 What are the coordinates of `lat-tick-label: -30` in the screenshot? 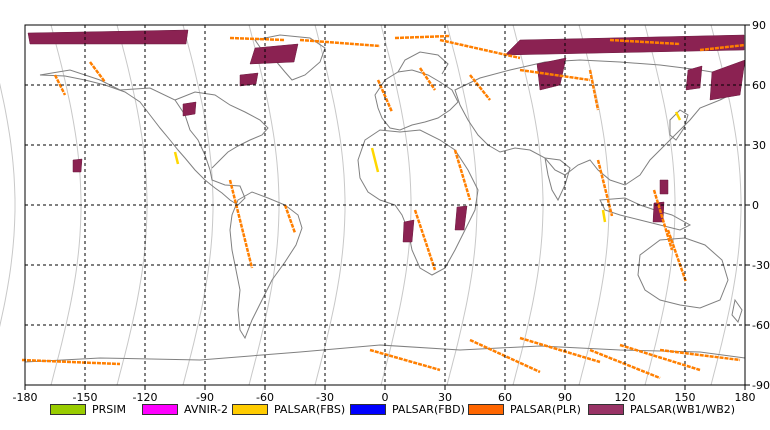 It's located at (761, 265).